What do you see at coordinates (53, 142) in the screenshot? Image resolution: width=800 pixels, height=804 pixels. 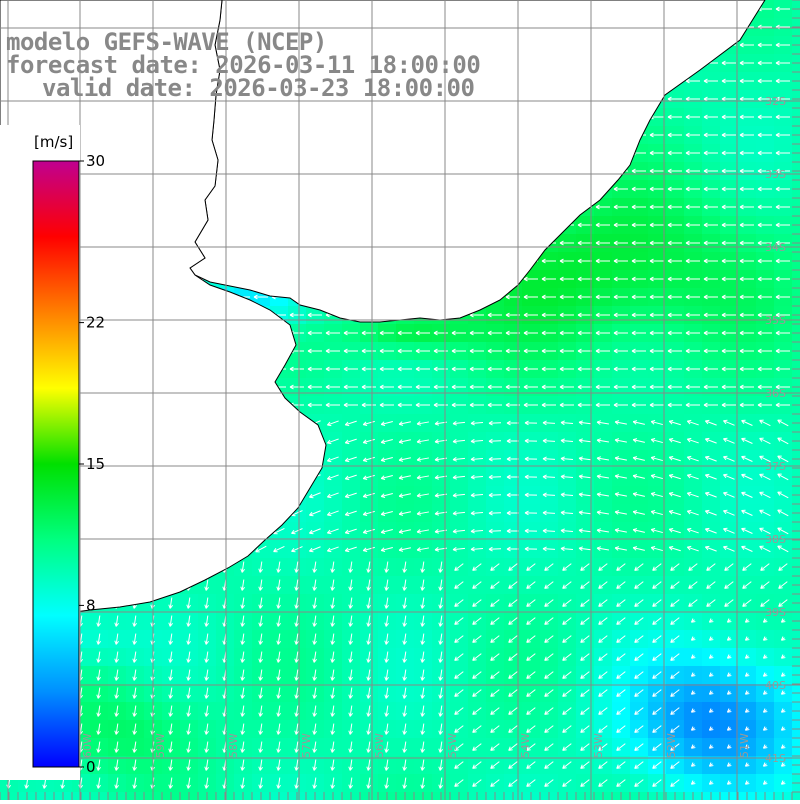 I see `colorbar-unit-label: [m/s]` at bounding box center [53, 142].